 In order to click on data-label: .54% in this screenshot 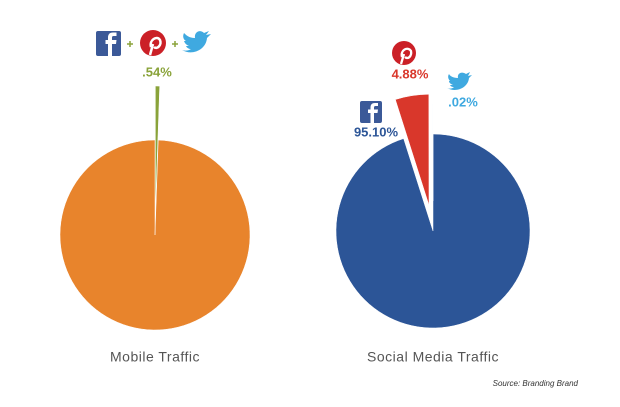, I will do `click(157, 71)`.